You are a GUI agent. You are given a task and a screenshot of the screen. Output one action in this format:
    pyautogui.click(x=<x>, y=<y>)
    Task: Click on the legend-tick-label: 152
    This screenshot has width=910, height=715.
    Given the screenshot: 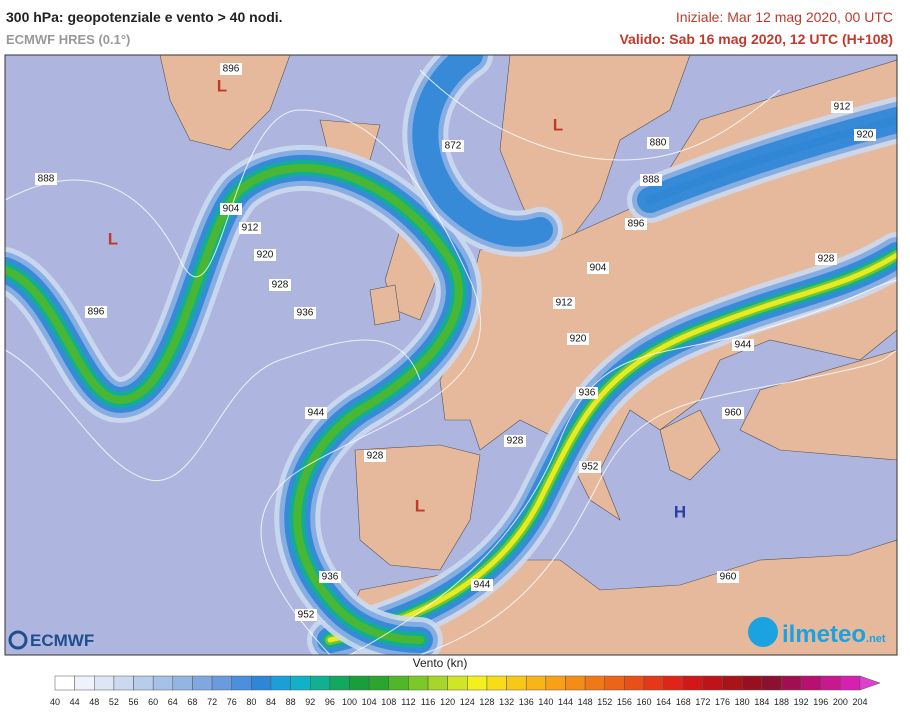 What is the action you would take?
    pyautogui.click(x=604, y=702)
    